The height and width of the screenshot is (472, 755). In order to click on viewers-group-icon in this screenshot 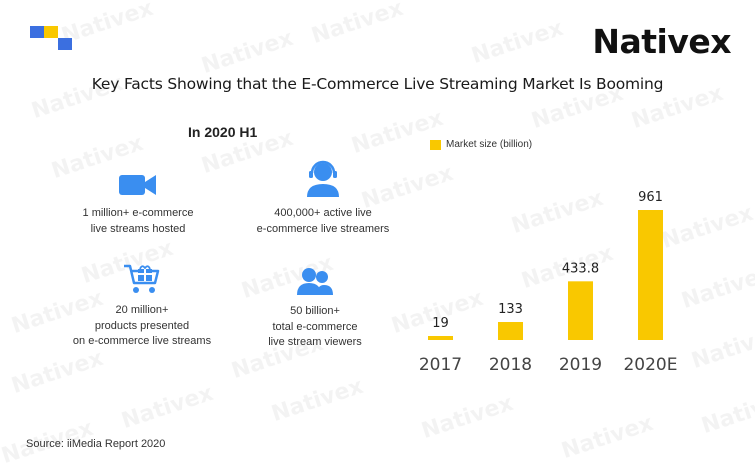, I will do `click(315, 281)`.